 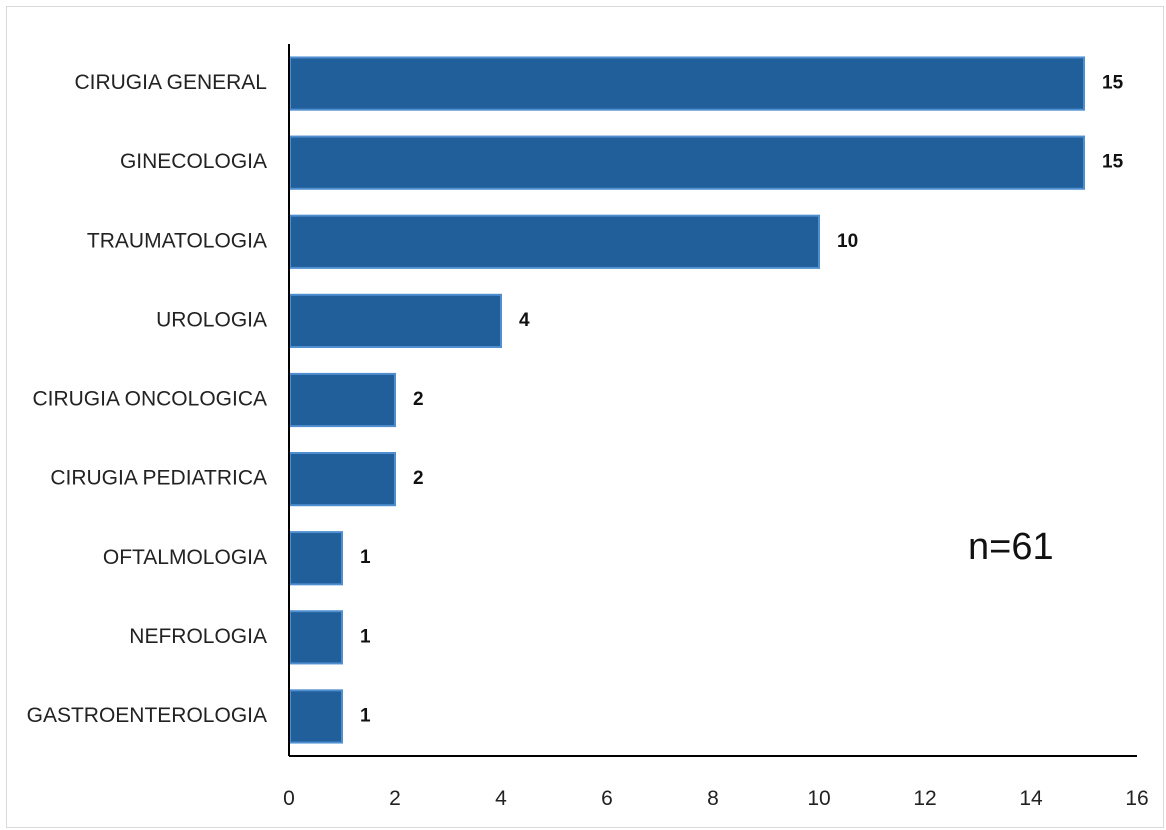 What do you see at coordinates (185, 557) in the screenshot?
I see `category-label: OFTALMOLOGIA` at bounding box center [185, 557].